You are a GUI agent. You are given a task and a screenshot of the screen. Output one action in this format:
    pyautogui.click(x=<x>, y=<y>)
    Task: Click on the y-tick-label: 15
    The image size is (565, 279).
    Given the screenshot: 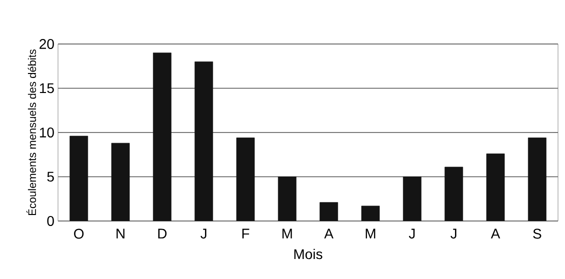 What is the action you would take?
    pyautogui.click(x=47, y=88)
    